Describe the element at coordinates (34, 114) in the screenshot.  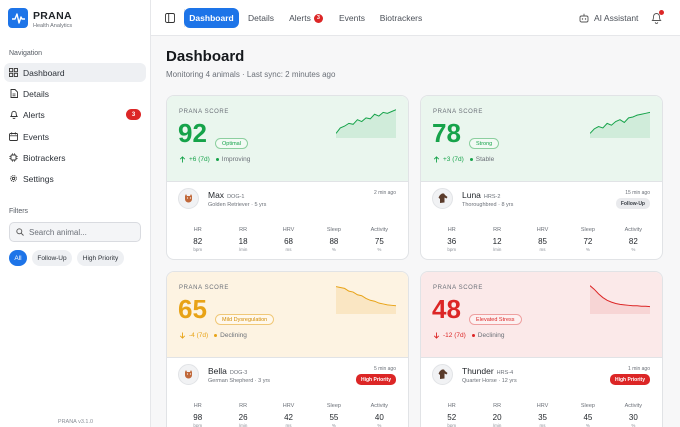
I see `sidebar-item-label: Alerts` at that location.